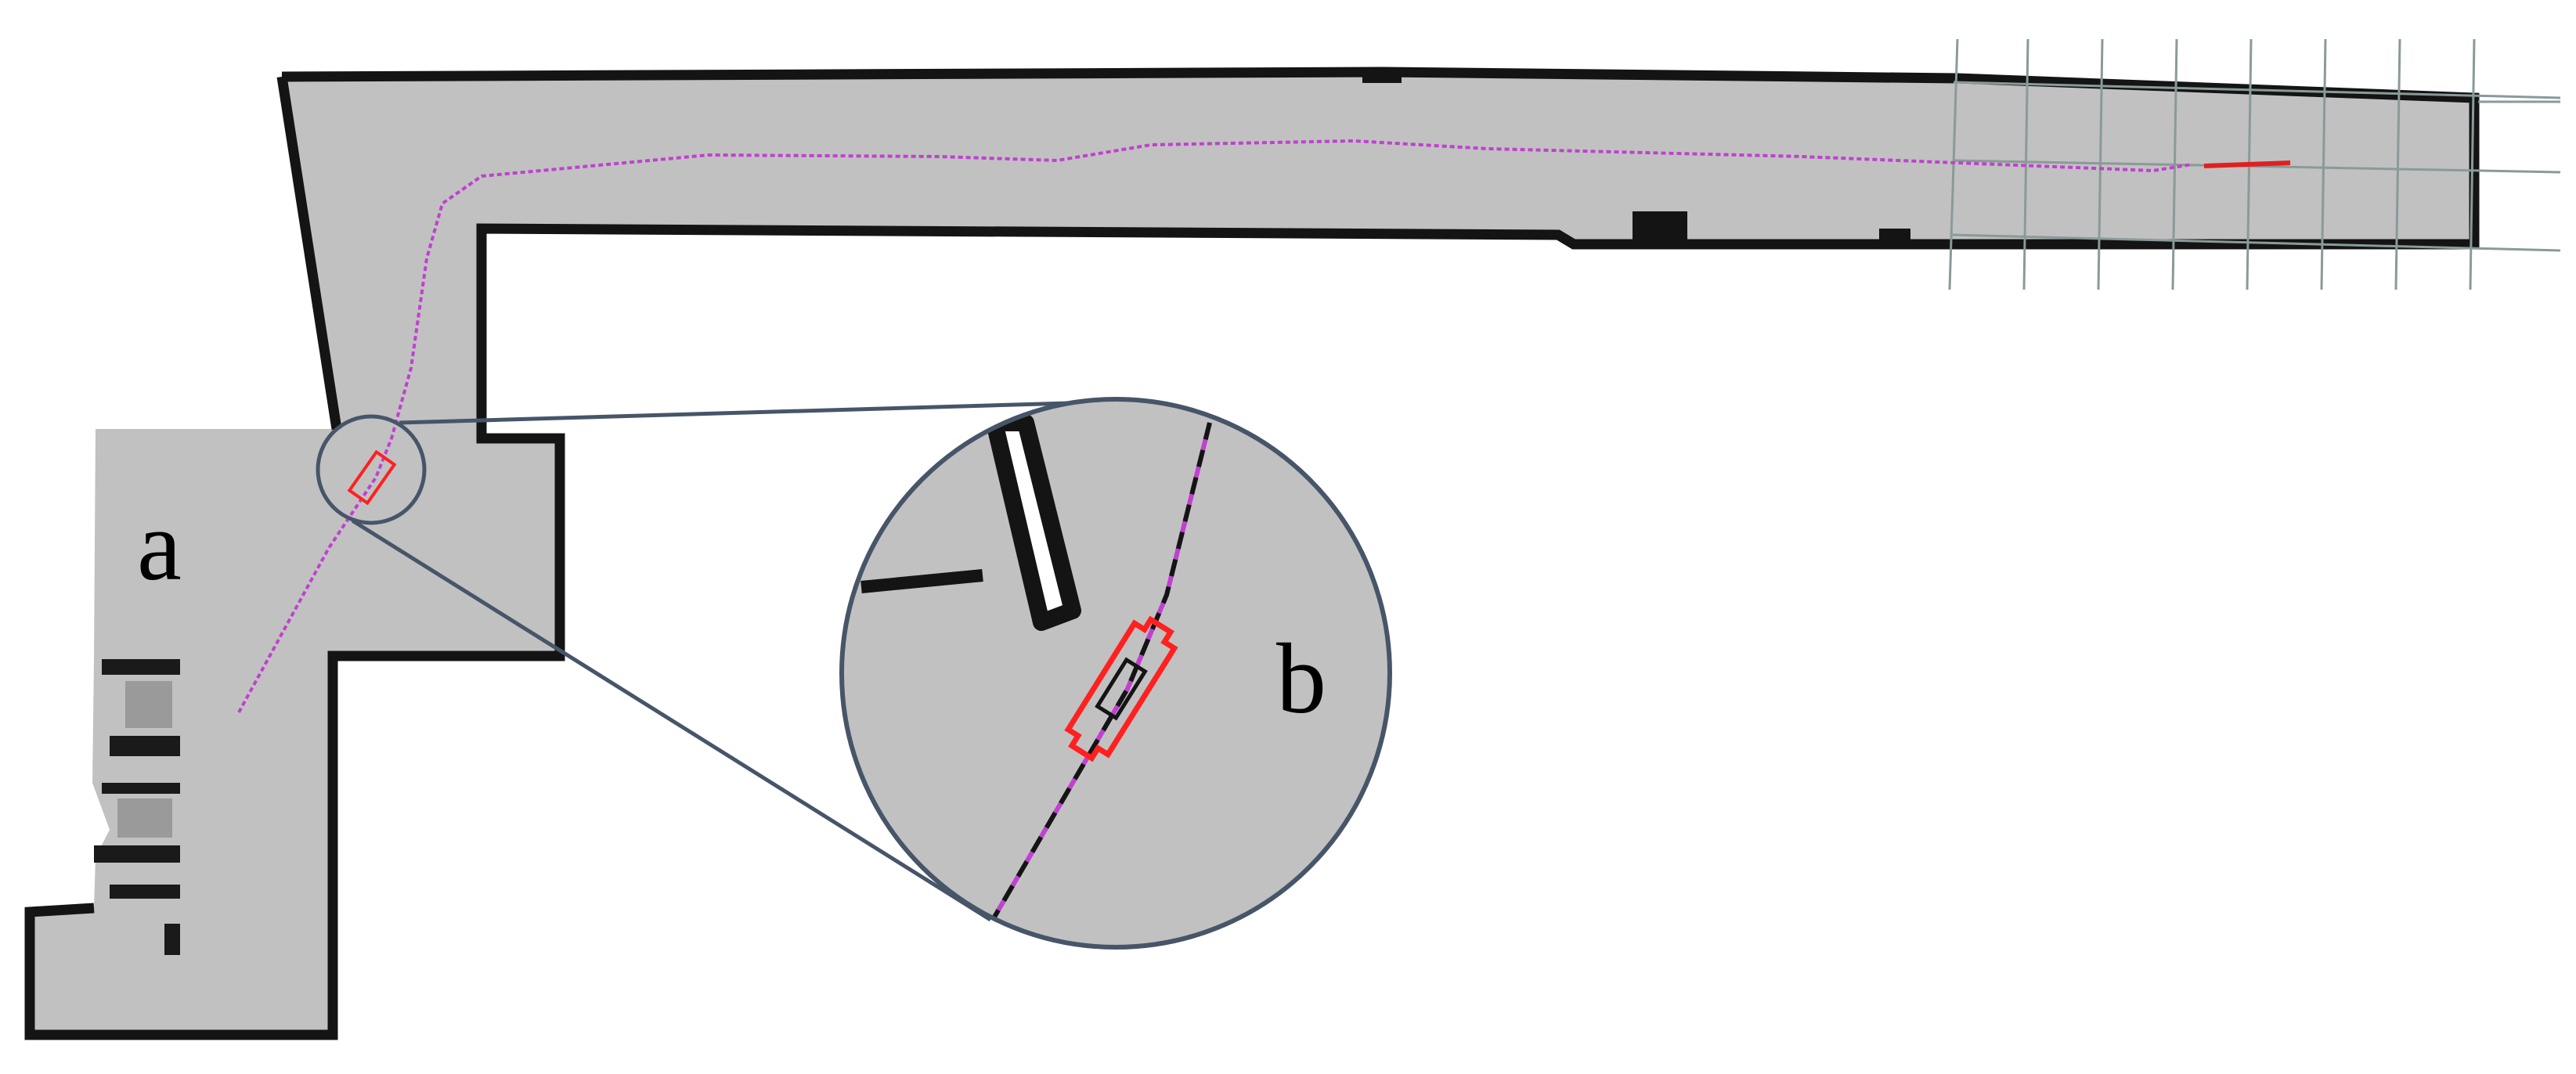 The width and height of the screenshot is (2576, 1074). I want to click on zoom-connector-top, so click(734, 413).